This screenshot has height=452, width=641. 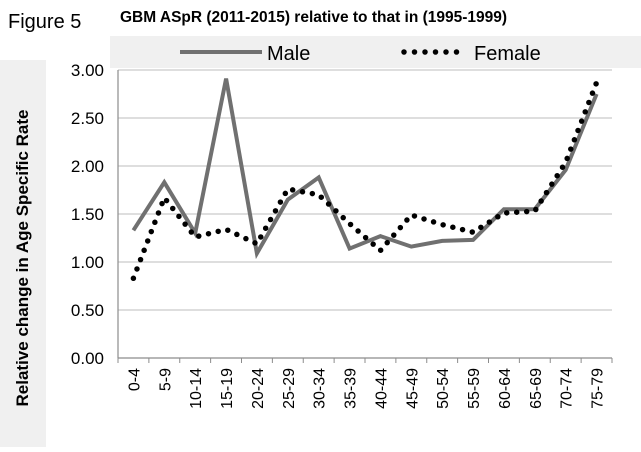 What do you see at coordinates (474, 388) in the screenshot?
I see `x-tick-label: 55-59` at bounding box center [474, 388].